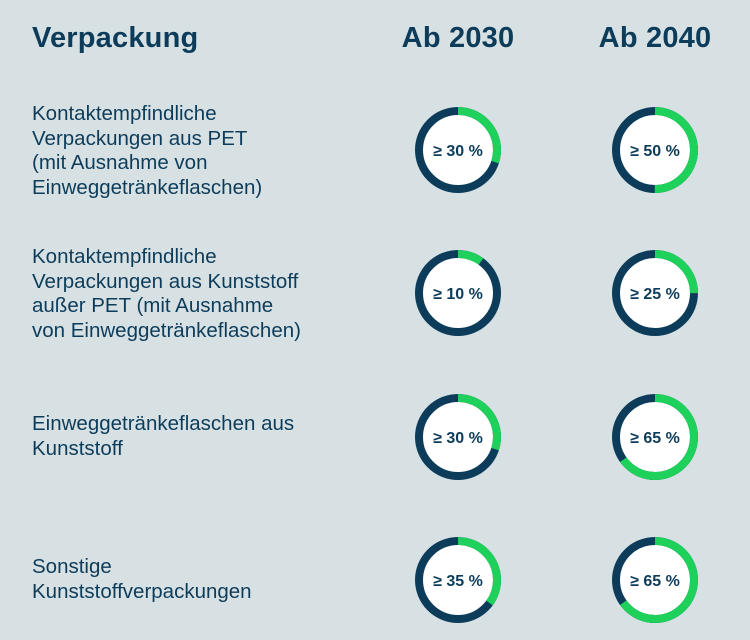  I want to click on column-header-2030: Ab 2030, so click(458, 38).